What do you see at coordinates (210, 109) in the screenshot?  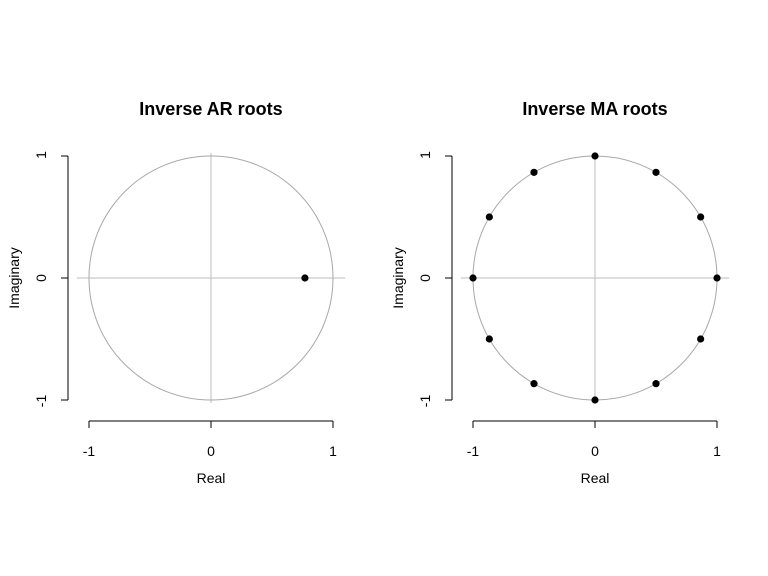 I see `chart-title: Inverse AR roots` at bounding box center [210, 109].